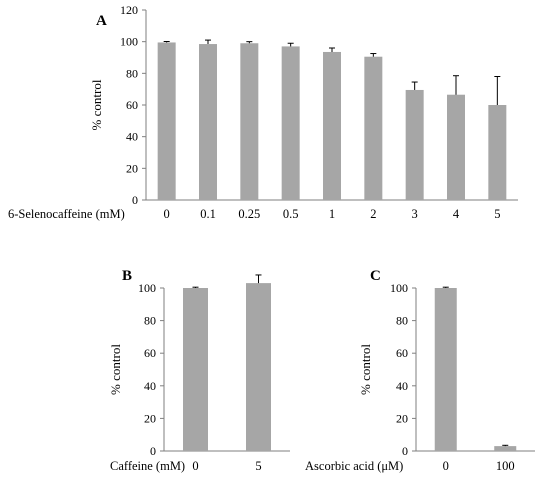 The width and height of the screenshot is (550, 480). I want to click on panel-c-y-tick-label: 0, so click(405, 451).